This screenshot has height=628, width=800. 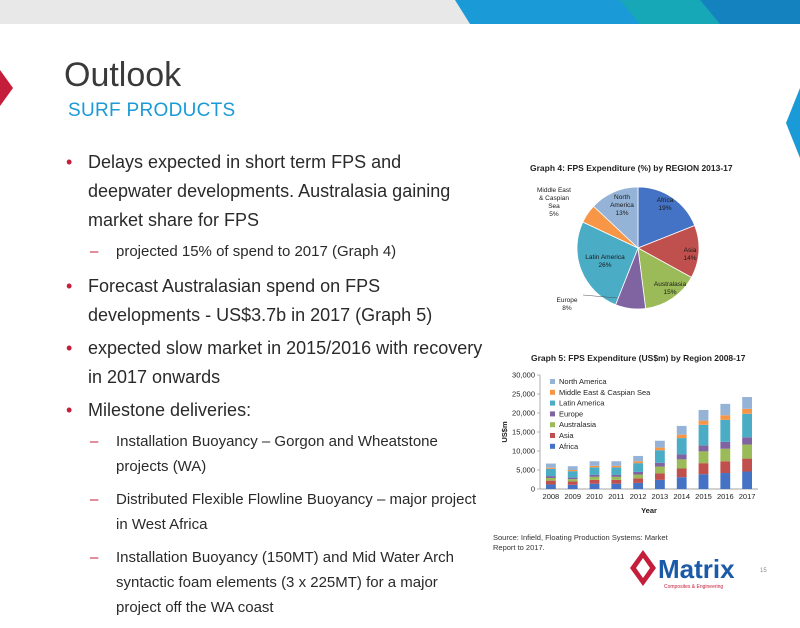 What do you see at coordinates (793, 123) in the screenshot?
I see `right-triangle-accent` at bounding box center [793, 123].